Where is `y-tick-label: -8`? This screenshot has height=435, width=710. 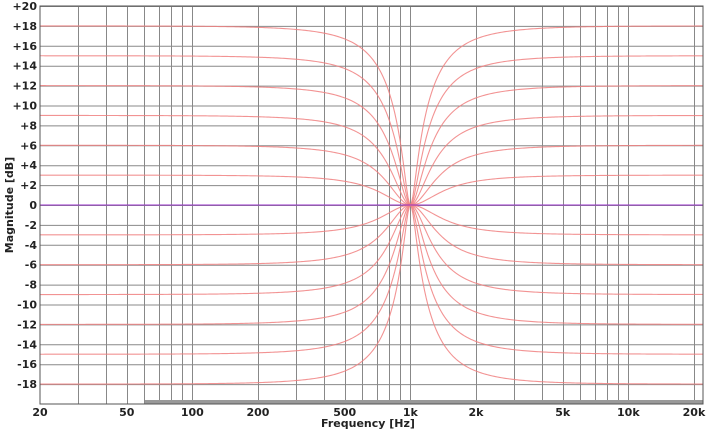
y-tick-label: -8 is located at coordinates (31, 285).